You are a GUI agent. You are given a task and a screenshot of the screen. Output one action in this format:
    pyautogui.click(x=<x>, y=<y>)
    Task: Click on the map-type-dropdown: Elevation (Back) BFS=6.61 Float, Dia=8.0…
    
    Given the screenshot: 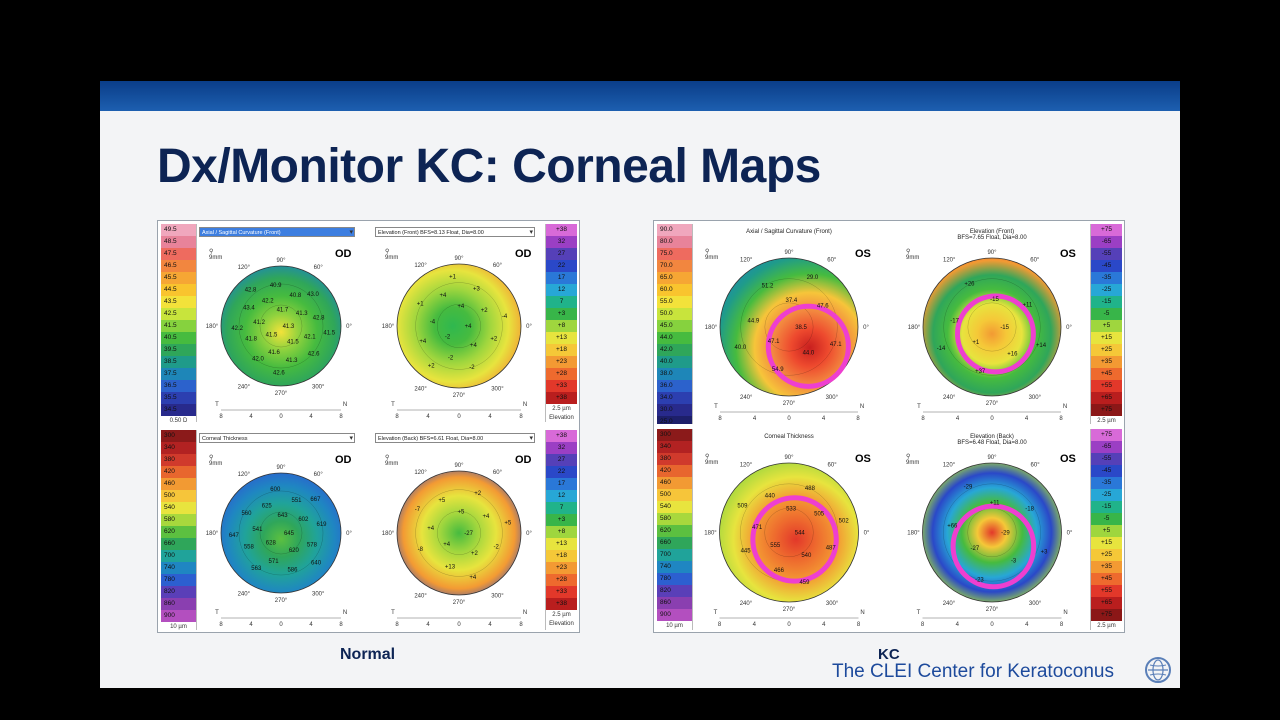 What is the action you would take?
    pyautogui.click(x=455, y=438)
    